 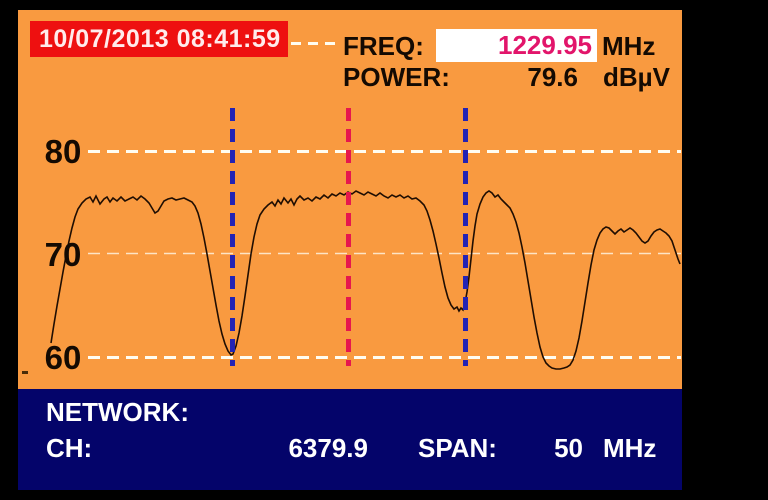 What do you see at coordinates (117, 412) in the screenshot?
I see `network-label: NETWORK:` at bounding box center [117, 412].